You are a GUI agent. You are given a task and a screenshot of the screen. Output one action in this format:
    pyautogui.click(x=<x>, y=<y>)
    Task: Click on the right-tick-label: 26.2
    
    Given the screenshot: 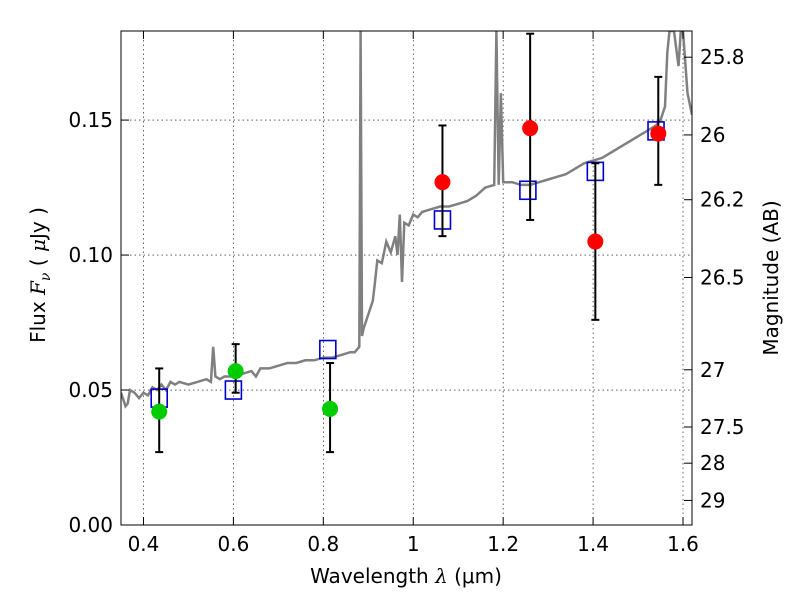 What is the action you would take?
    pyautogui.click(x=722, y=200)
    